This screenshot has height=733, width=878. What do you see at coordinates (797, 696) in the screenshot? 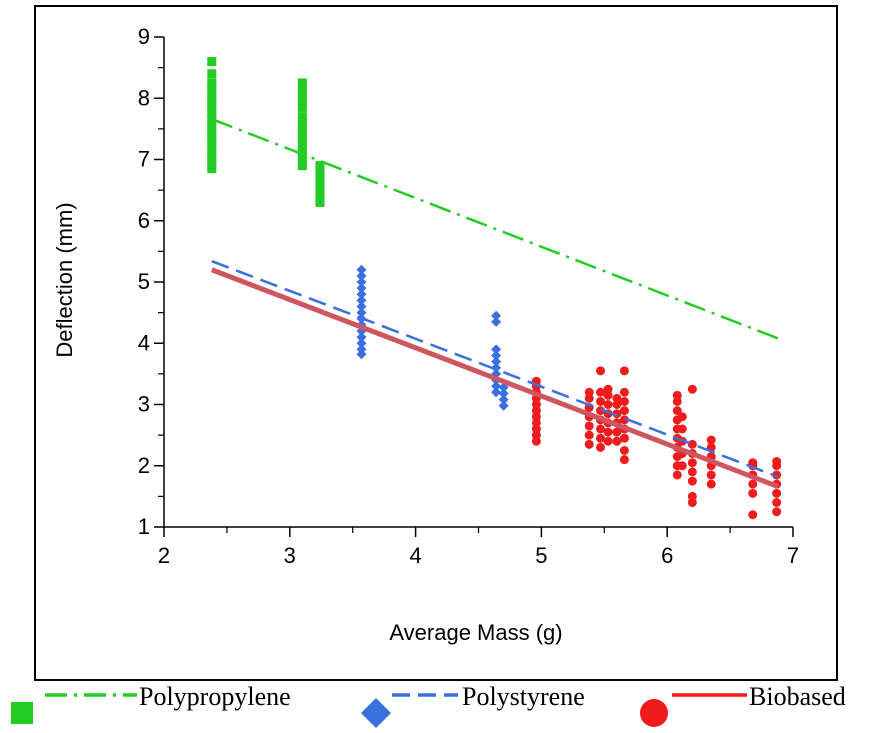
I see `legend-label: Biobased` at bounding box center [797, 696].